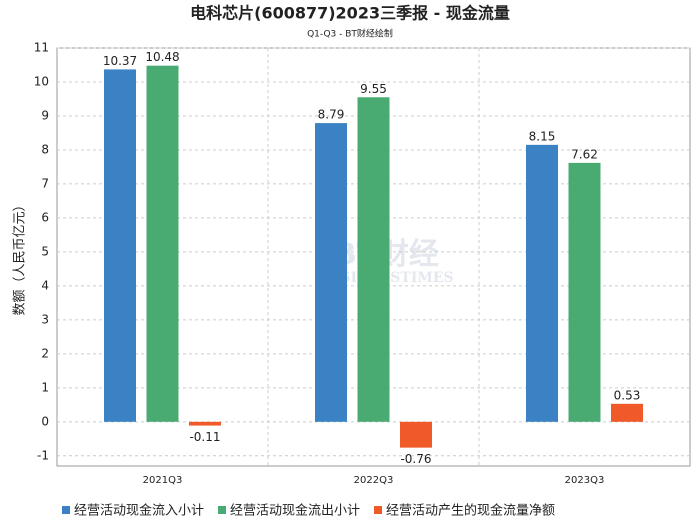 The image size is (700, 524). Describe the element at coordinates (584, 154) in the screenshot. I see `data-label: 7.62` at that location.